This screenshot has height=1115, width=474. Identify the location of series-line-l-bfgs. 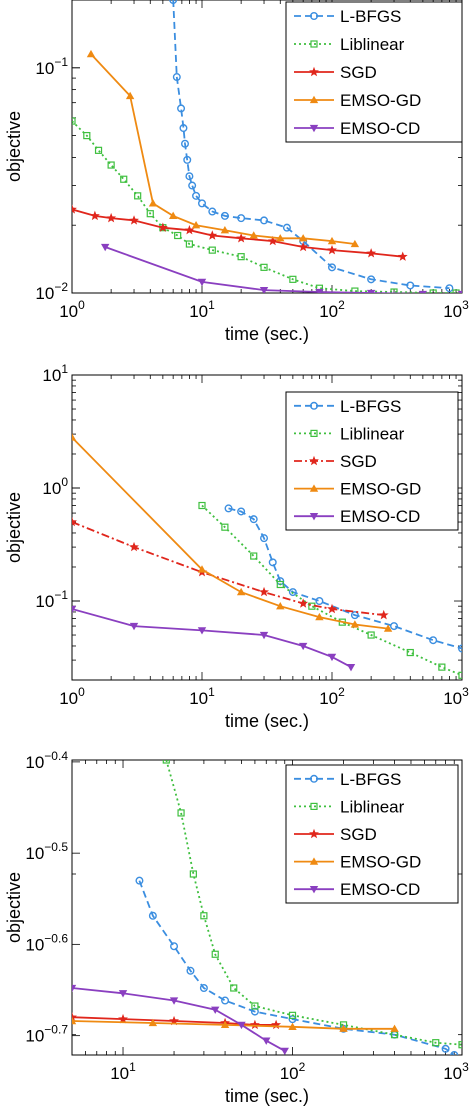
(296, 967).